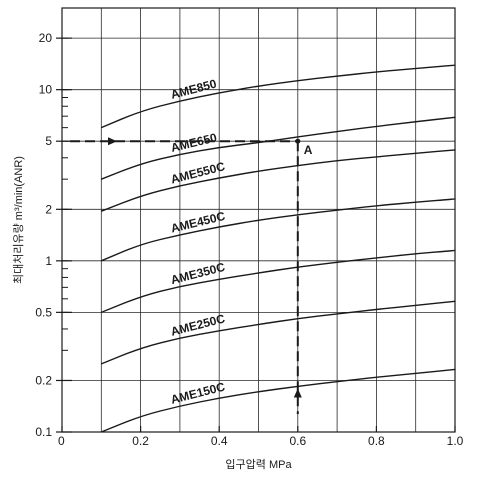  Describe the element at coordinates (48, 261) in the screenshot. I see `y-tick-label: 1` at that location.